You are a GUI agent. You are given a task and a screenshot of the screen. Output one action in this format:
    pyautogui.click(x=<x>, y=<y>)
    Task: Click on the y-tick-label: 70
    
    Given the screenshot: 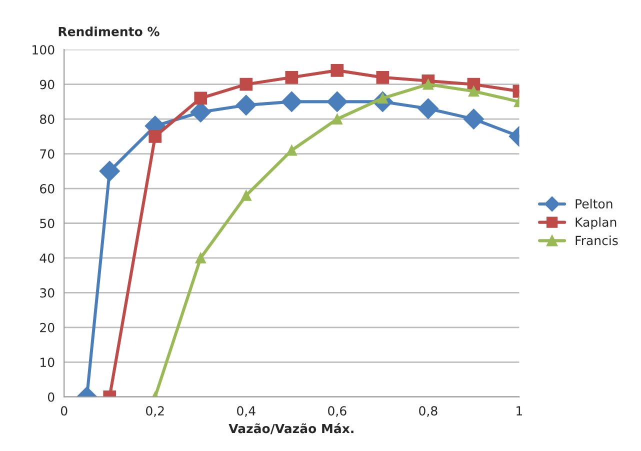 What is the action you would take?
    pyautogui.click(x=47, y=154)
    